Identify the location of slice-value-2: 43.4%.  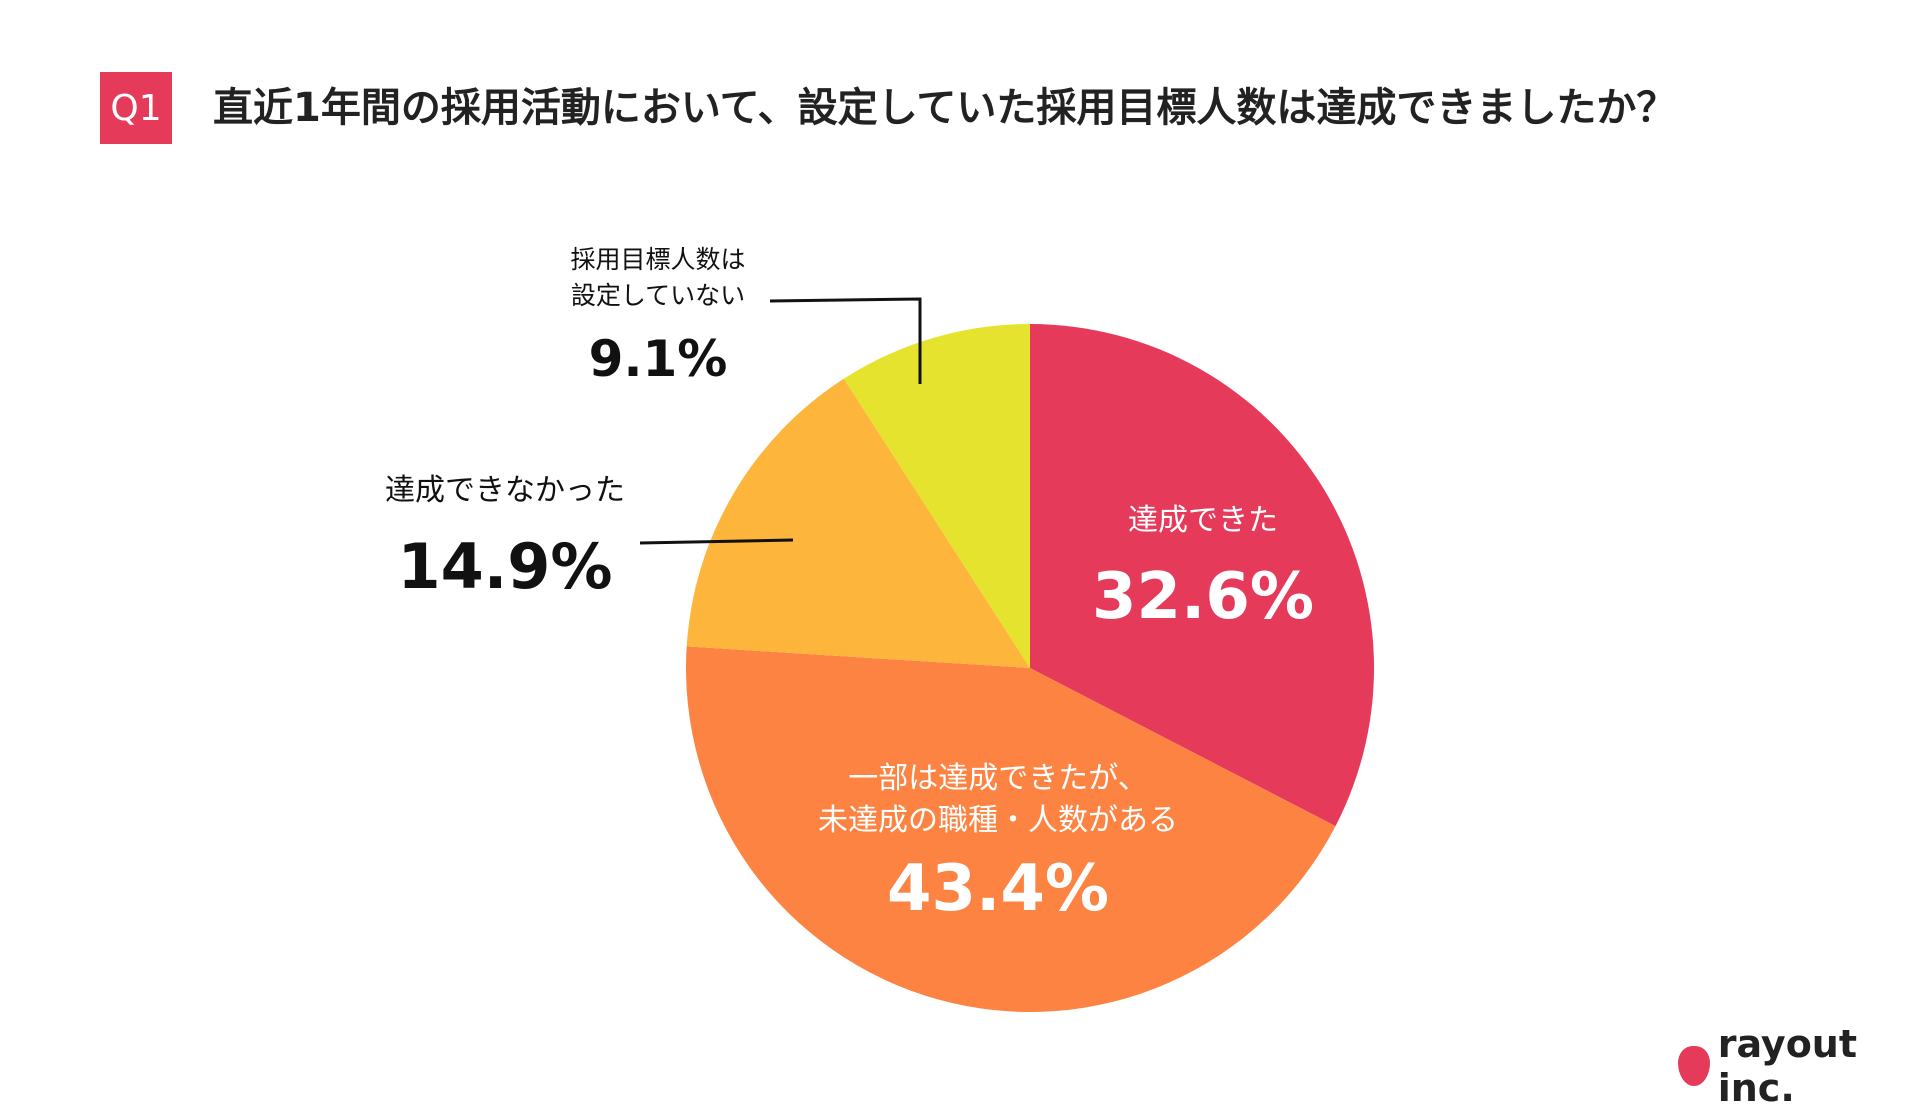
(998, 889).